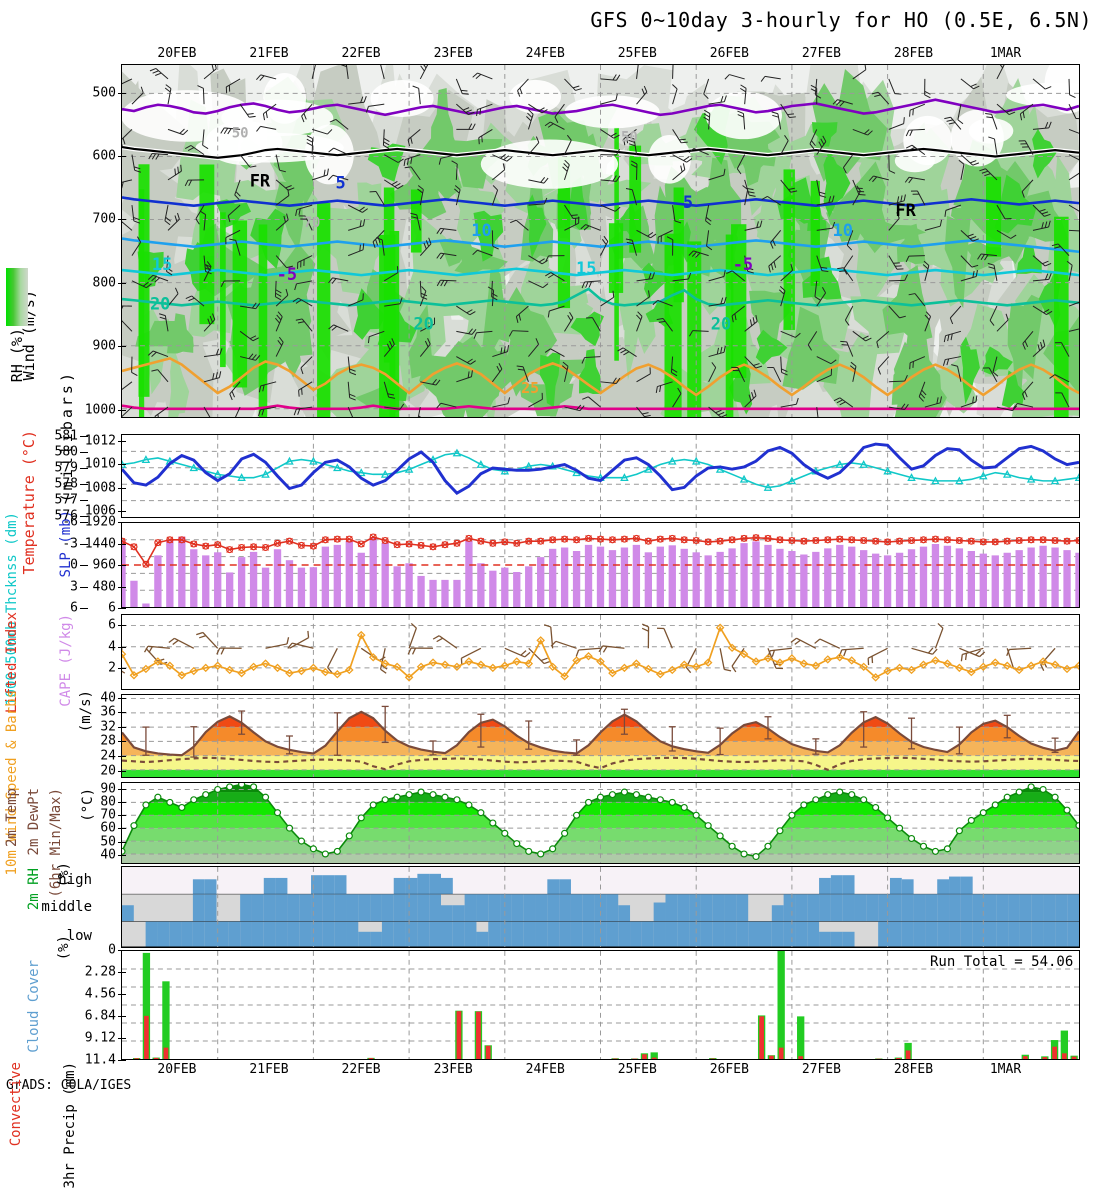 This screenshot has height=1188, width=1100. Describe the element at coordinates (58, 697) in the screenshot. I see `y-tick-40: 40` at that location.